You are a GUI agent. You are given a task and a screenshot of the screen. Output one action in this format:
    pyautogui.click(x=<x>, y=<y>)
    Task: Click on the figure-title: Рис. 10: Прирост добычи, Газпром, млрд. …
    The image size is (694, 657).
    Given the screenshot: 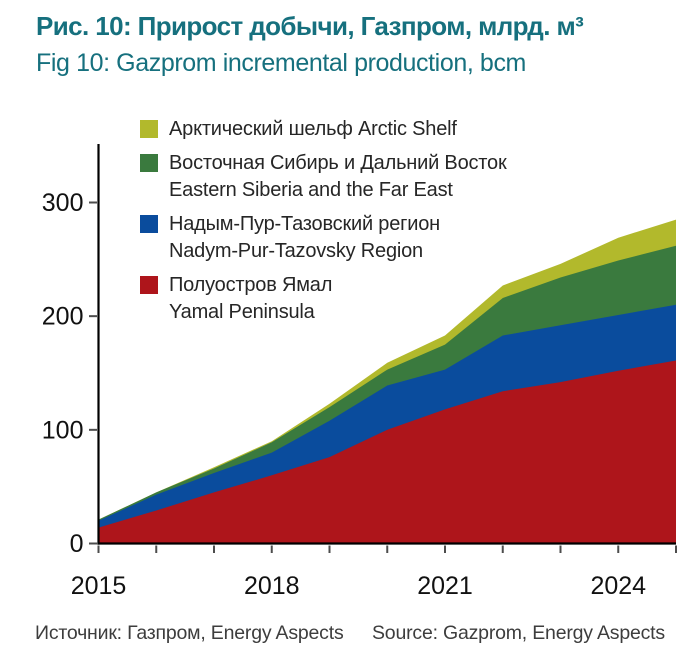 What is the action you would take?
    pyautogui.click(x=310, y=44)
    